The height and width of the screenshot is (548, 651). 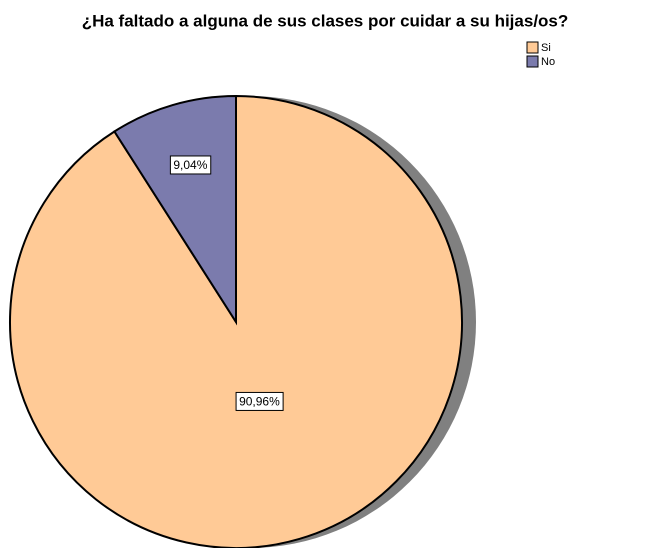 I want to click on data-label: 9,04%, so click(x=190, y=165).